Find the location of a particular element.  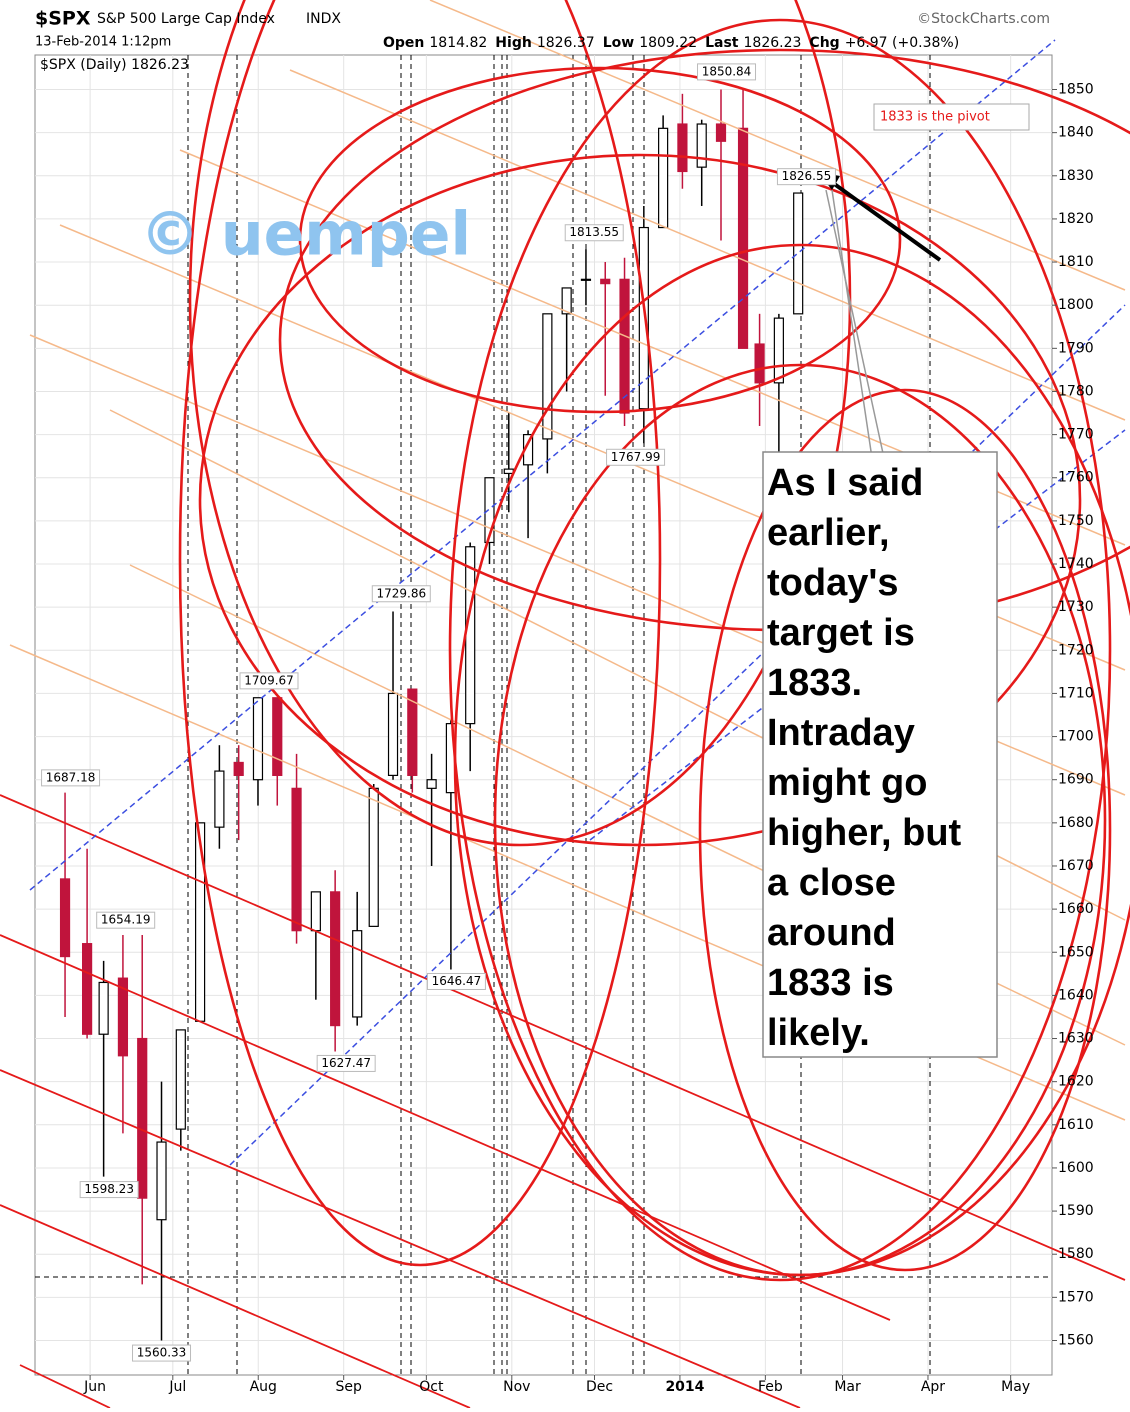

price-label: 1709.67 is located at coordinates (269, 680).